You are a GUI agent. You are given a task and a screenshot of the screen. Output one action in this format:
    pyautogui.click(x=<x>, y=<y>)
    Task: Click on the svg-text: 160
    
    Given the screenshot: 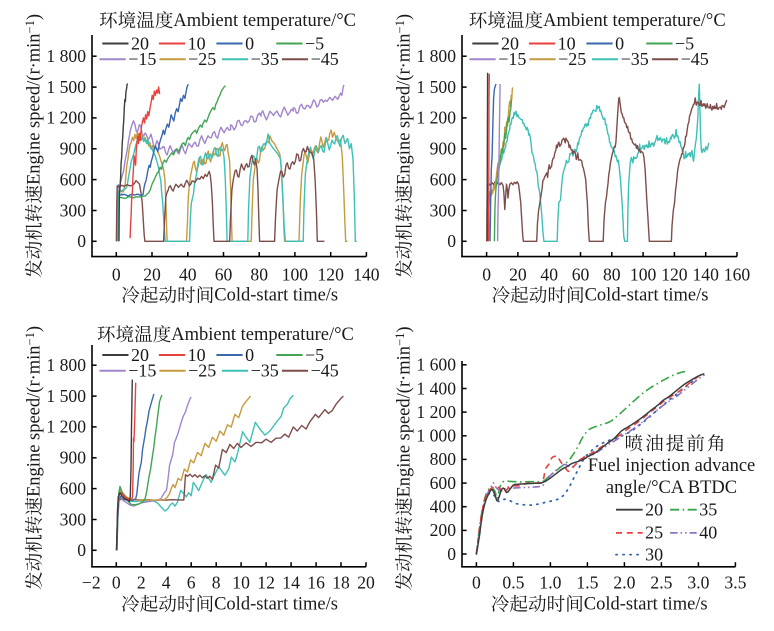 What is the action you would take?
    pyautogui.click(x=737, y=275)
    